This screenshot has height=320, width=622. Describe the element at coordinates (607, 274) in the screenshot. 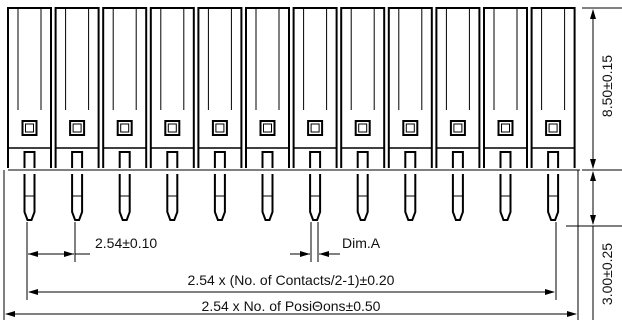

I see `pin-length-label: 3.00±0.25` at that location.